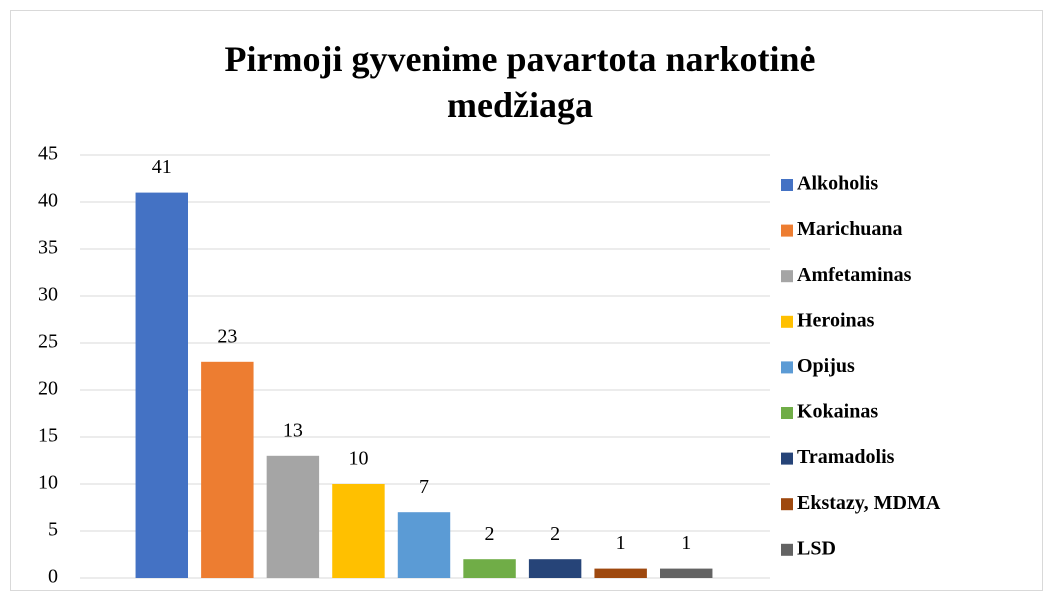 The height and width of the screenshot is (601, 1053). I want to click on legend-label: Marichuana, so click(850, 229).